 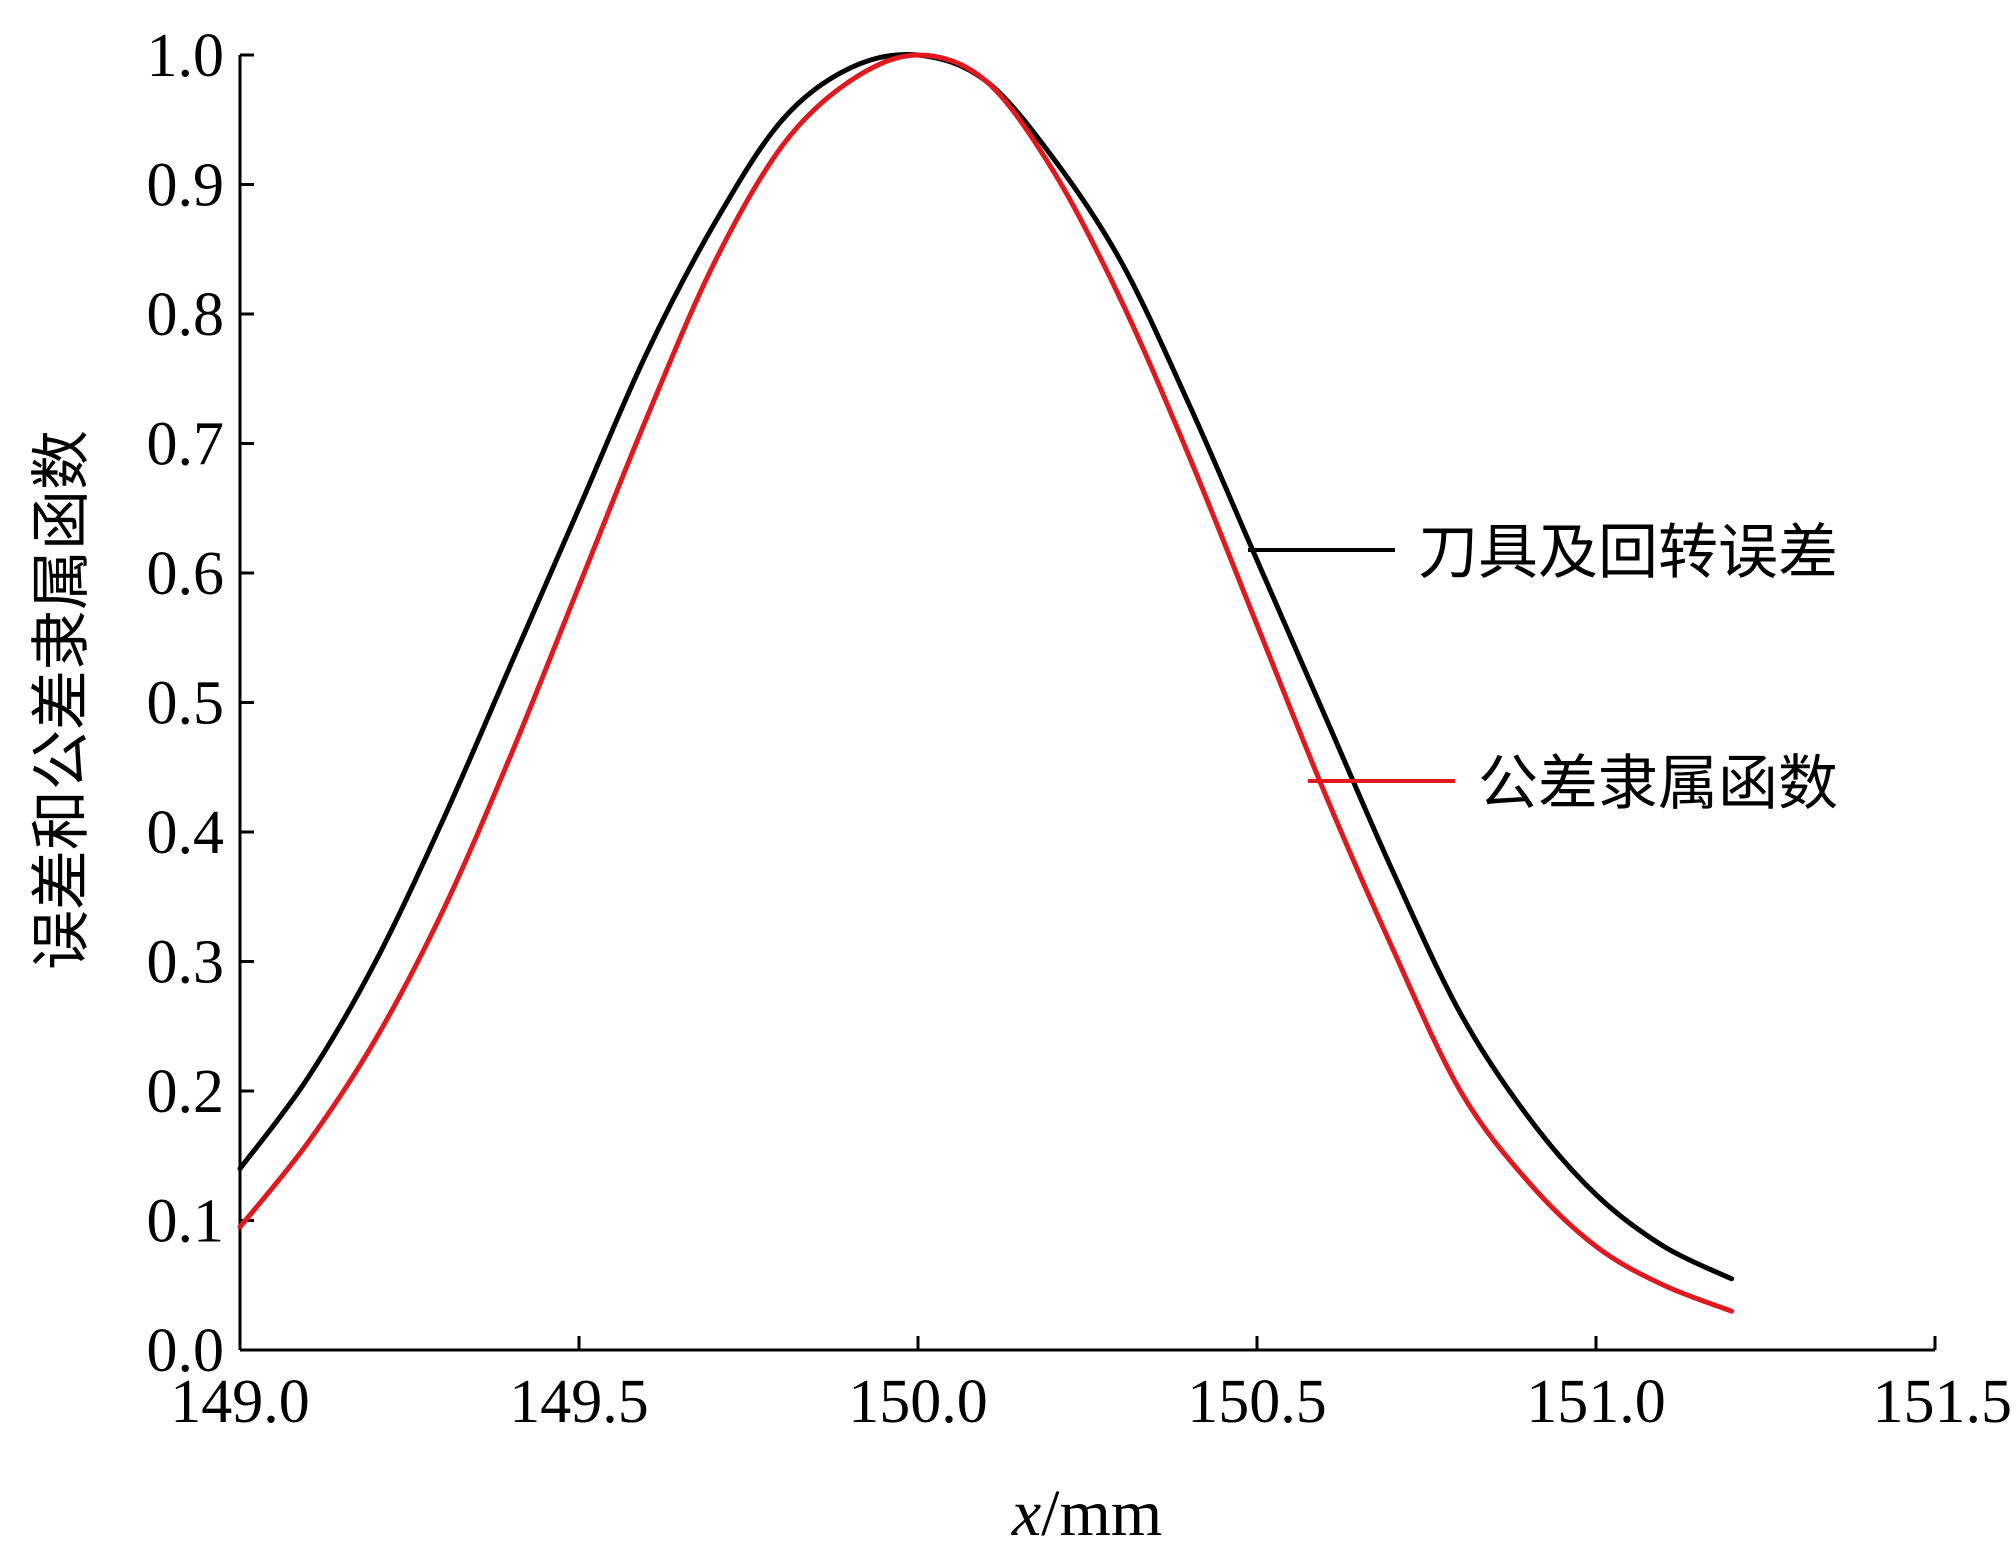 I want to click on y-tick-label: 0.4, so click(x=186, y=833).